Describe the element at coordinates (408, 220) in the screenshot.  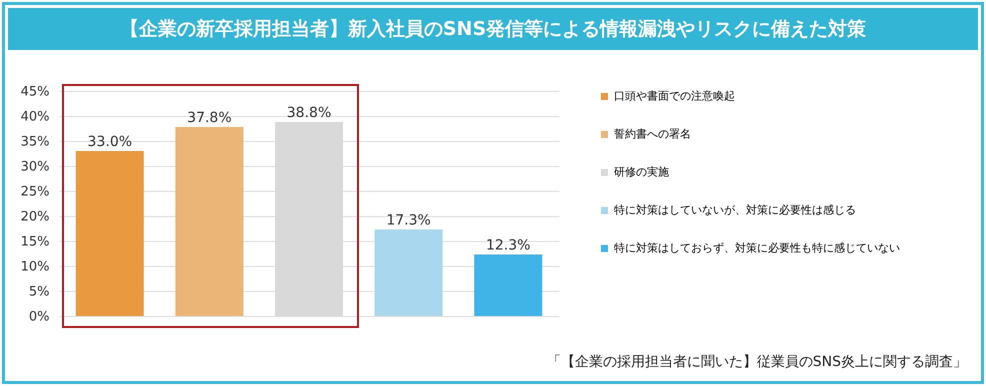
I see `data-label: 17.3%` at that location.